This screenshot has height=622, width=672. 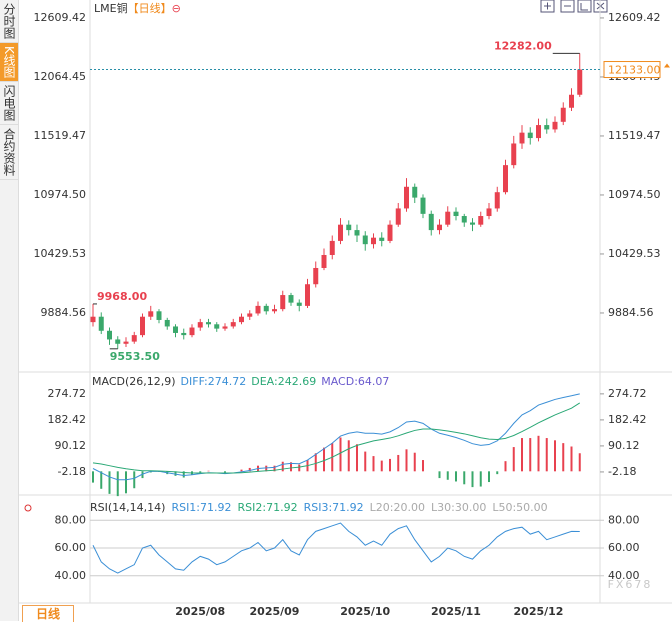 What do you see at coordinates (60, 253) in the screenshot?
I see `y-tick-label: 10429.53` at bounding box center [60, 253].